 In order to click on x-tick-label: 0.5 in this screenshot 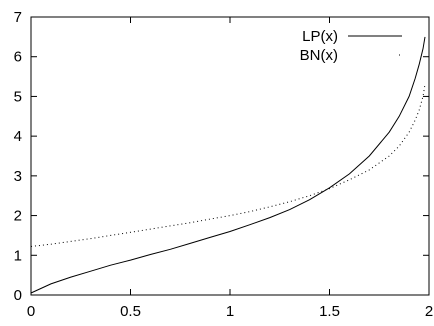, I will do `click(130, 311)`.